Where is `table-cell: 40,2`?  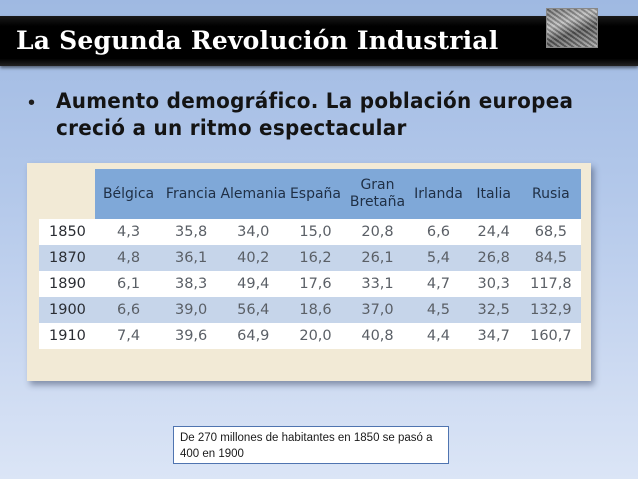 table-cell: 40,2 is located at coordinates (253, 258).